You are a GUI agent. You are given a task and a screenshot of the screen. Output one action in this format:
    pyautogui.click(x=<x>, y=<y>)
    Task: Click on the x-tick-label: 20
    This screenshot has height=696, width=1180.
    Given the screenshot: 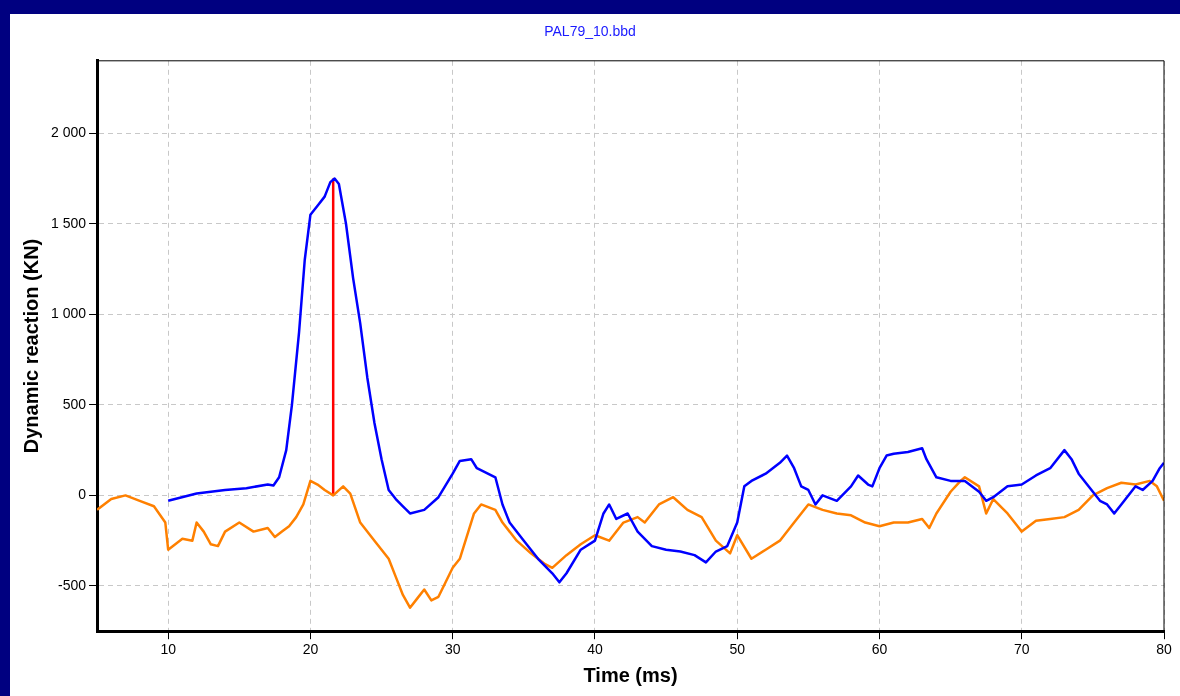 What is the action you would take?
    pyautogui.click(x=310, y=649)
    